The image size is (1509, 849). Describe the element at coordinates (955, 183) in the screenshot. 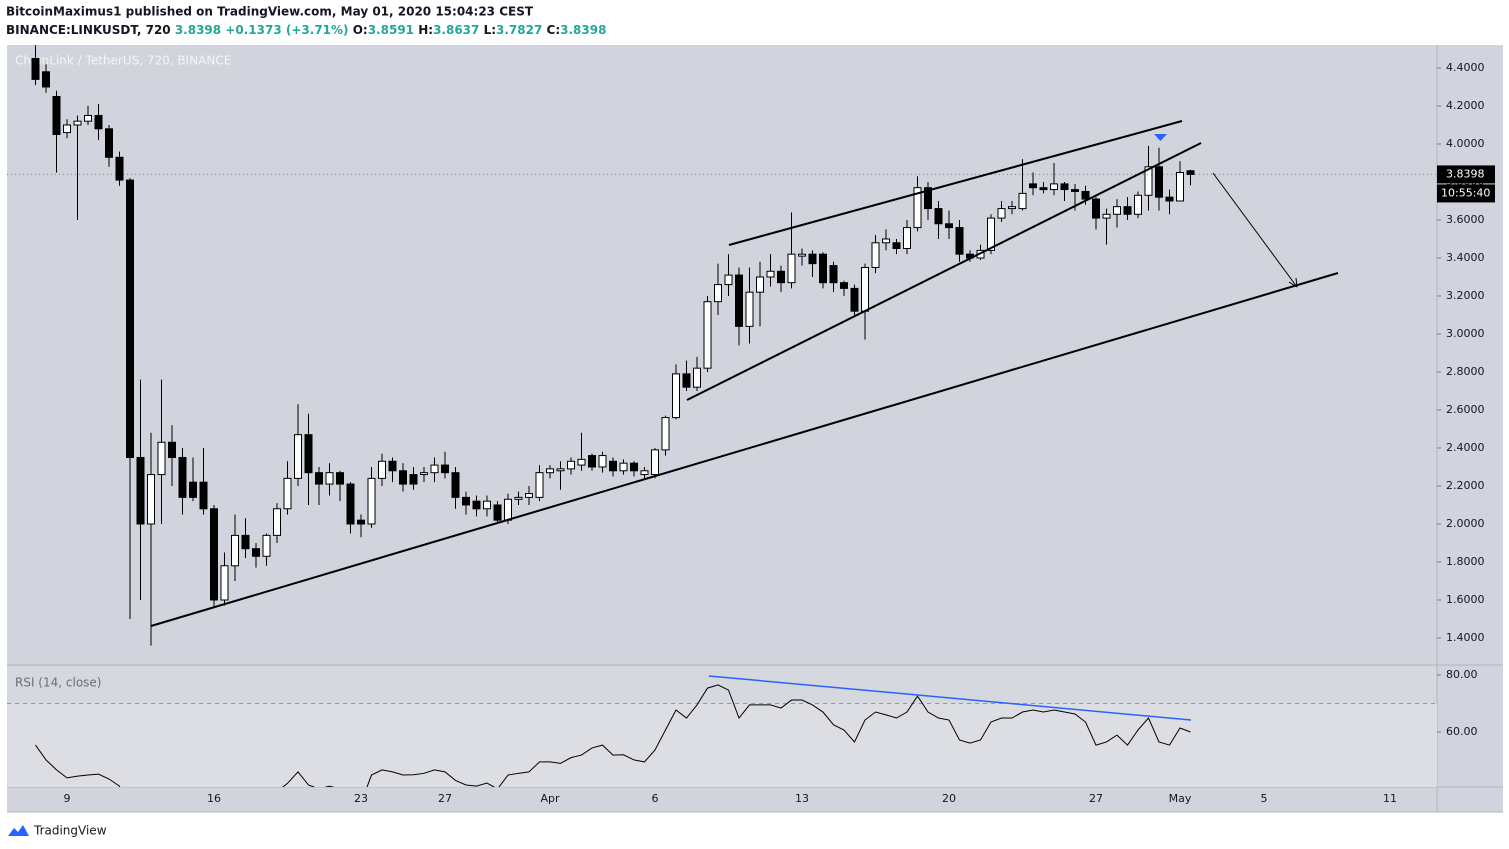

I see `wedge-upper` at that location.